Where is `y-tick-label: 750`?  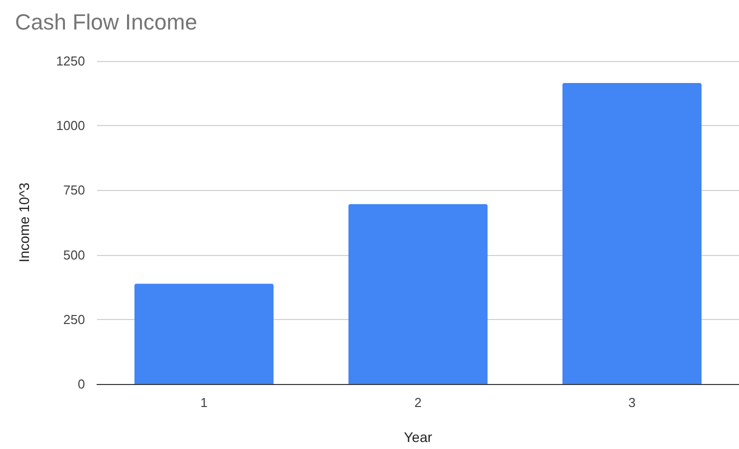 y-tick-label: 750 is located at coordinates (74, 190).